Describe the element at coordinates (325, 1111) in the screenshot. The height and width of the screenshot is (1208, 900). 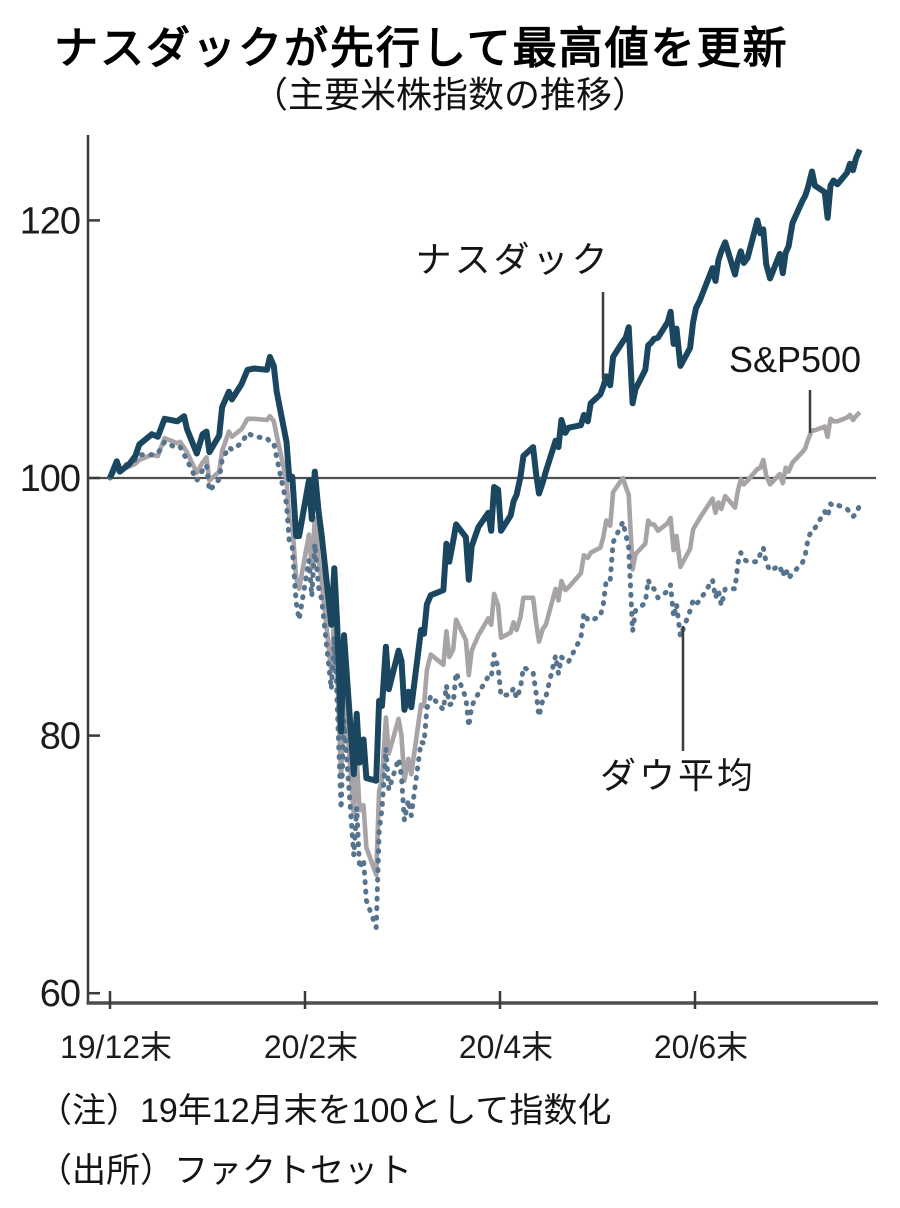
I see `footnote-index-base: （注）19年12月末を100として指数化` at that location.